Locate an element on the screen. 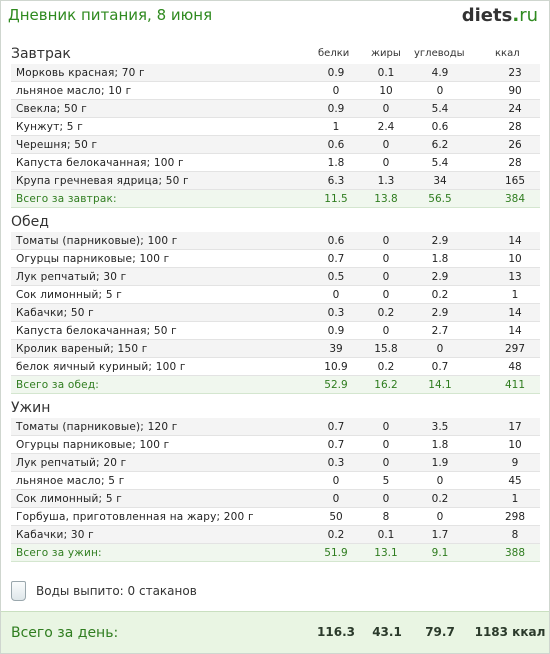 The image size is (550, 654). food-row: Кабачки; 50 г 0.3 0.2 2.9 14 is located at coordinates (275, 313).